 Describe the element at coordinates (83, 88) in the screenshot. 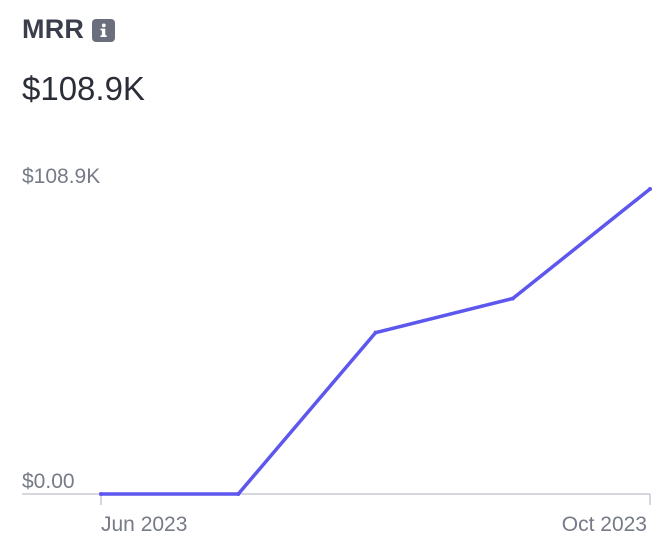

I see `metric-value: $108.9K` at that location.